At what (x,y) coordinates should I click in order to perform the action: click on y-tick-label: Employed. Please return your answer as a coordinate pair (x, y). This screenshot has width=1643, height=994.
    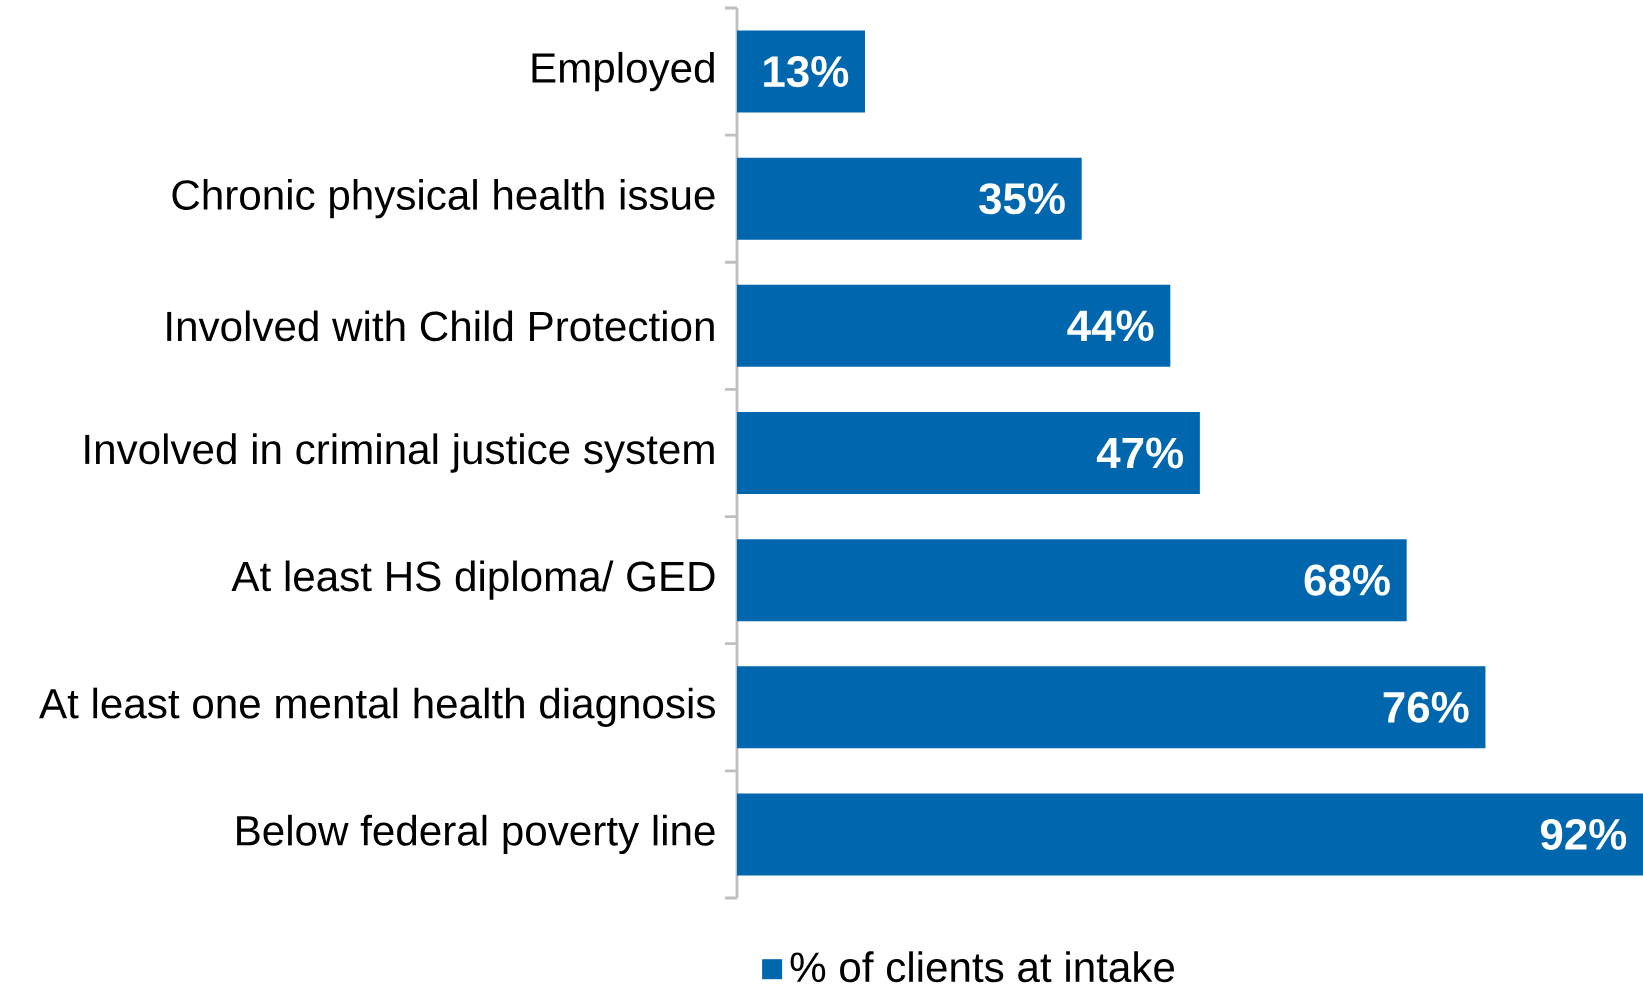
    Looking at the image, I should click on (623, 71).